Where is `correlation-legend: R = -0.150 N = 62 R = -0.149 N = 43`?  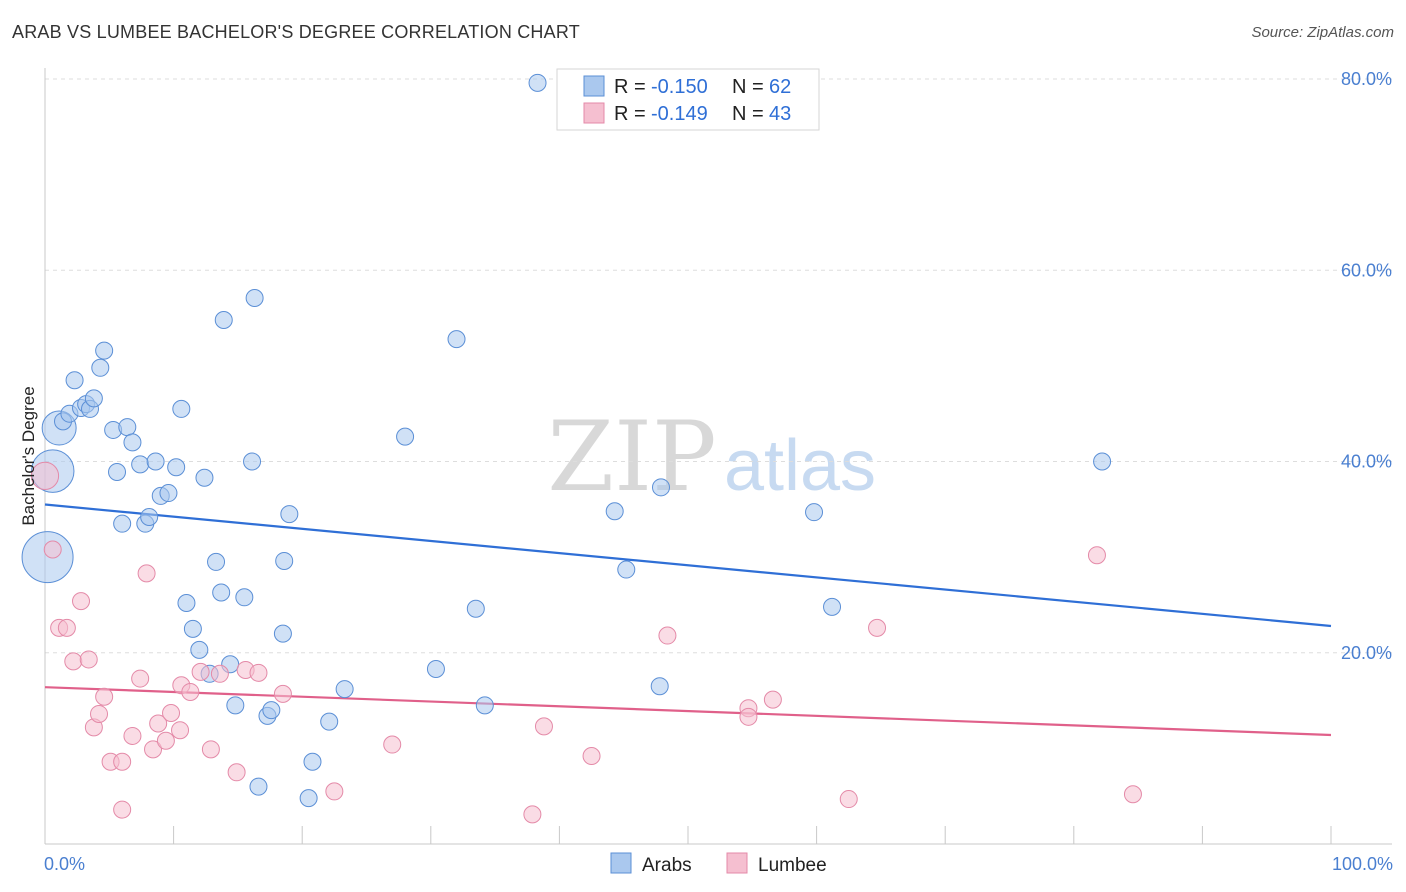 correlation-legend: R = -0.150 N = 62 R = -0.149 N = 43 is located at coordinates (688, 99).